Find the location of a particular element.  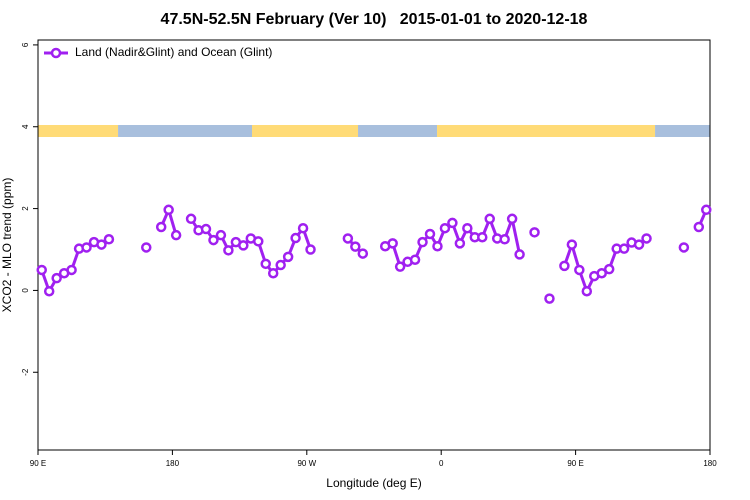

legend-label: Land (Nadir&Glint) and Ocean (Glint) is located at coordinates (173, 52).